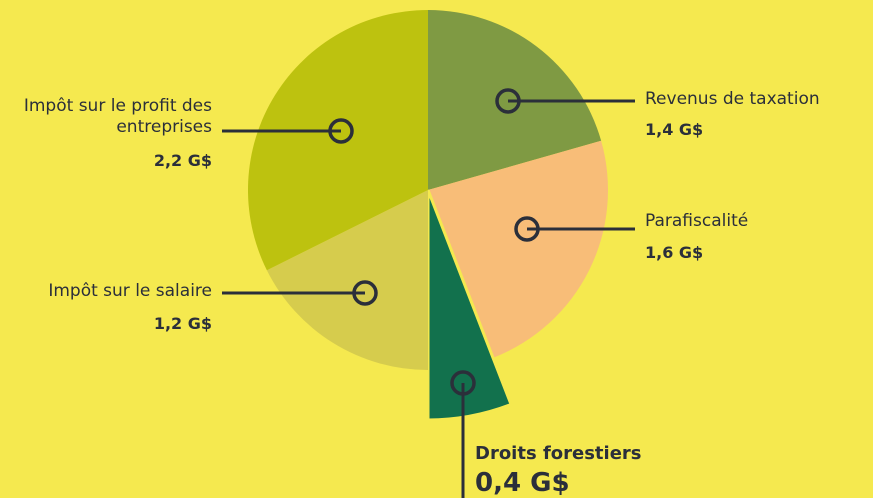 Image resolution: width=873 pixels, height=498 pixels. Describe the element at coordinates (182, 323) in the screenshot. I see `value-label: 1,2 G$` at that location.